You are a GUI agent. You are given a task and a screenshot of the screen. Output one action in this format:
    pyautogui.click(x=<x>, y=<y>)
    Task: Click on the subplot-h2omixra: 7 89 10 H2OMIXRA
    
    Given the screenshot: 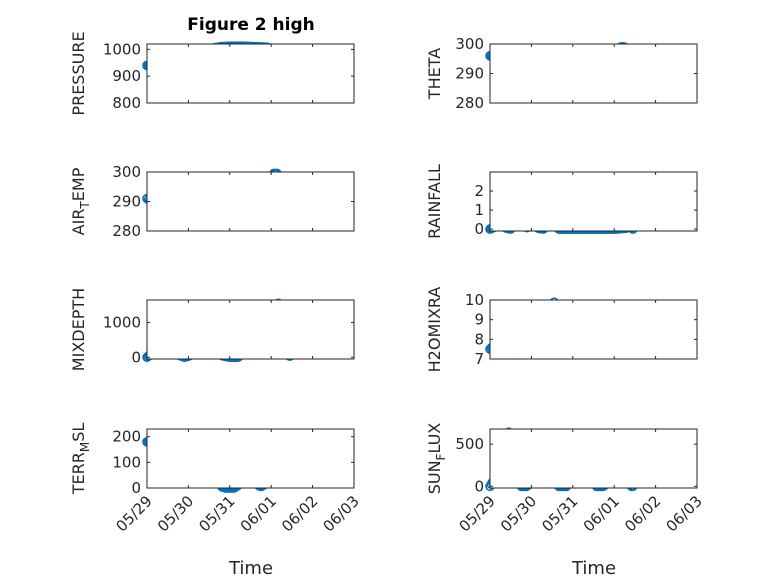 What is the action you would take?
    pyautogui.click(x=561, y=330)
    